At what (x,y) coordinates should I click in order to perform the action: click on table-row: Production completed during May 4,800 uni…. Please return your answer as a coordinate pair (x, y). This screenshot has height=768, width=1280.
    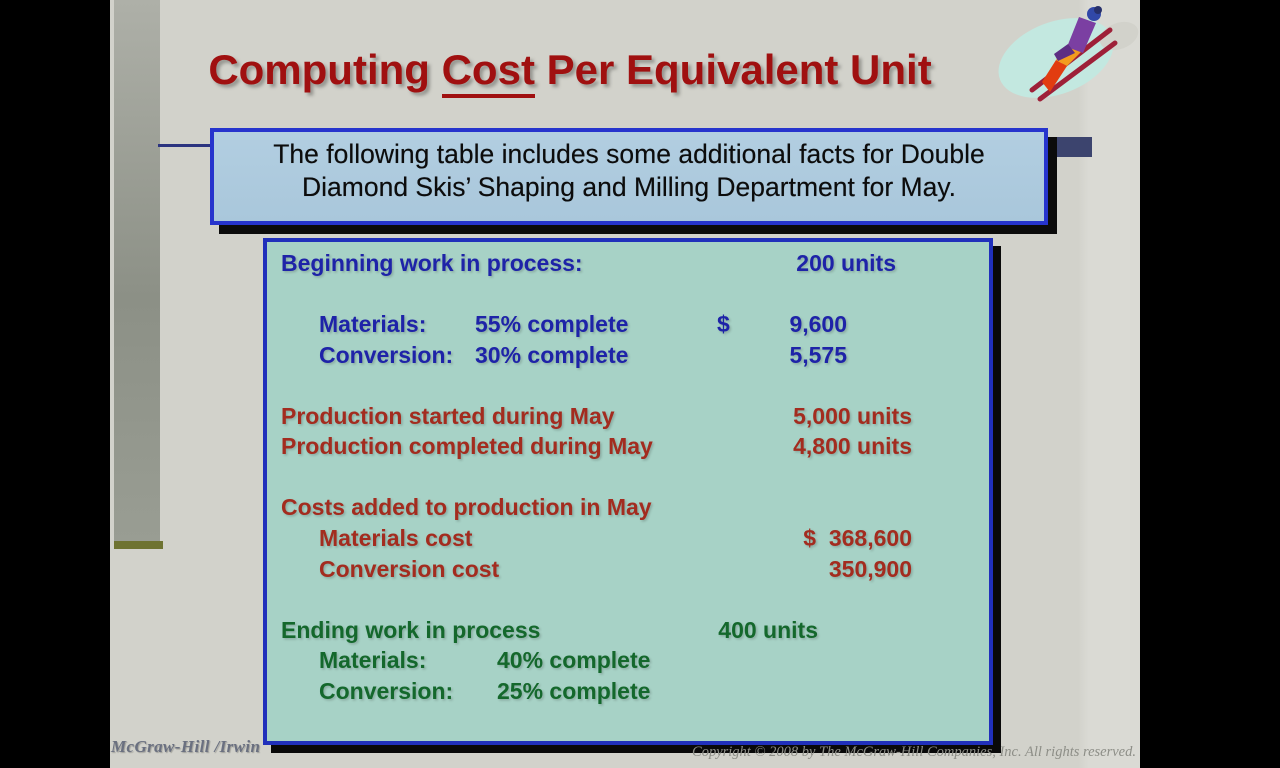
    Looking at the image, I should click on (628, 446).